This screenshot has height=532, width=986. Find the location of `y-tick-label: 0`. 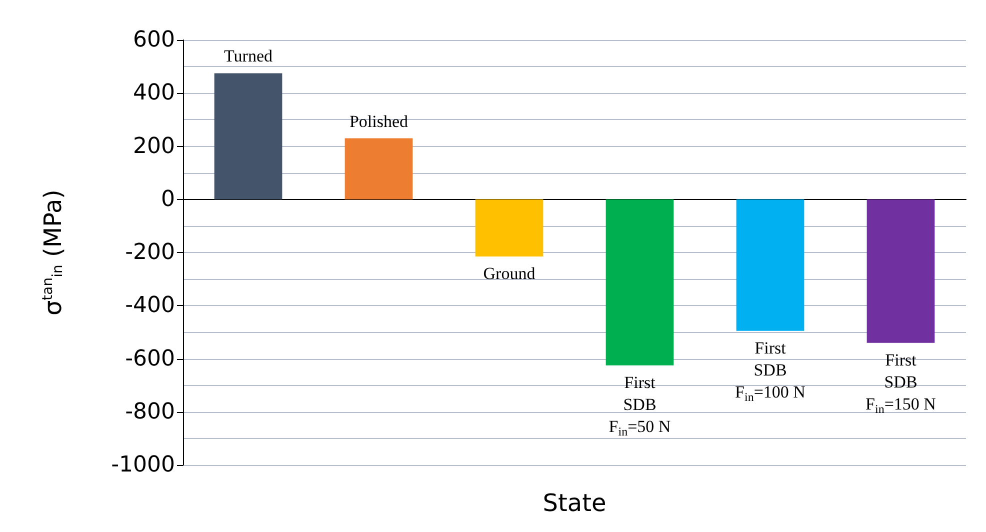

y-tick-label: 0 is located at coordinates (168, 199).